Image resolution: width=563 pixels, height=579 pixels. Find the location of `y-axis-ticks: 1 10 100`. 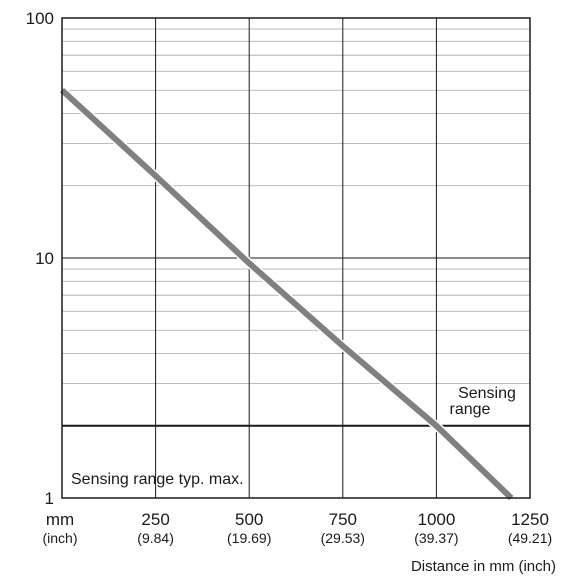

y-axis-ticks: 1 10 100 is located at coordinates (40, 258).